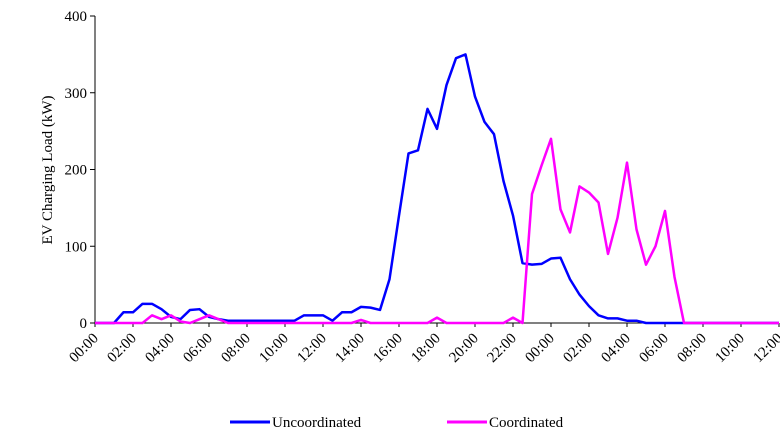 This screenshot has height=434, width=780. I want to click on legend-label: Uncoordinated, so click(317, 423).